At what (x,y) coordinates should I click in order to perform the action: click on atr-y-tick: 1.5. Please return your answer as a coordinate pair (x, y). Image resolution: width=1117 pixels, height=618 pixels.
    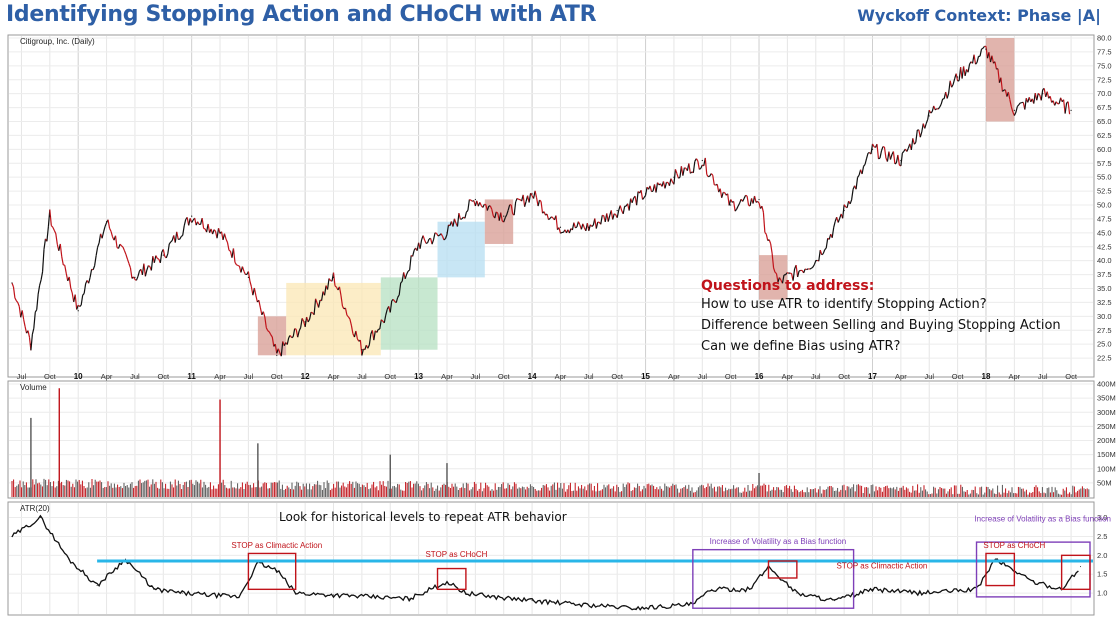
    Looking at the image, I should click on (1102, 574).